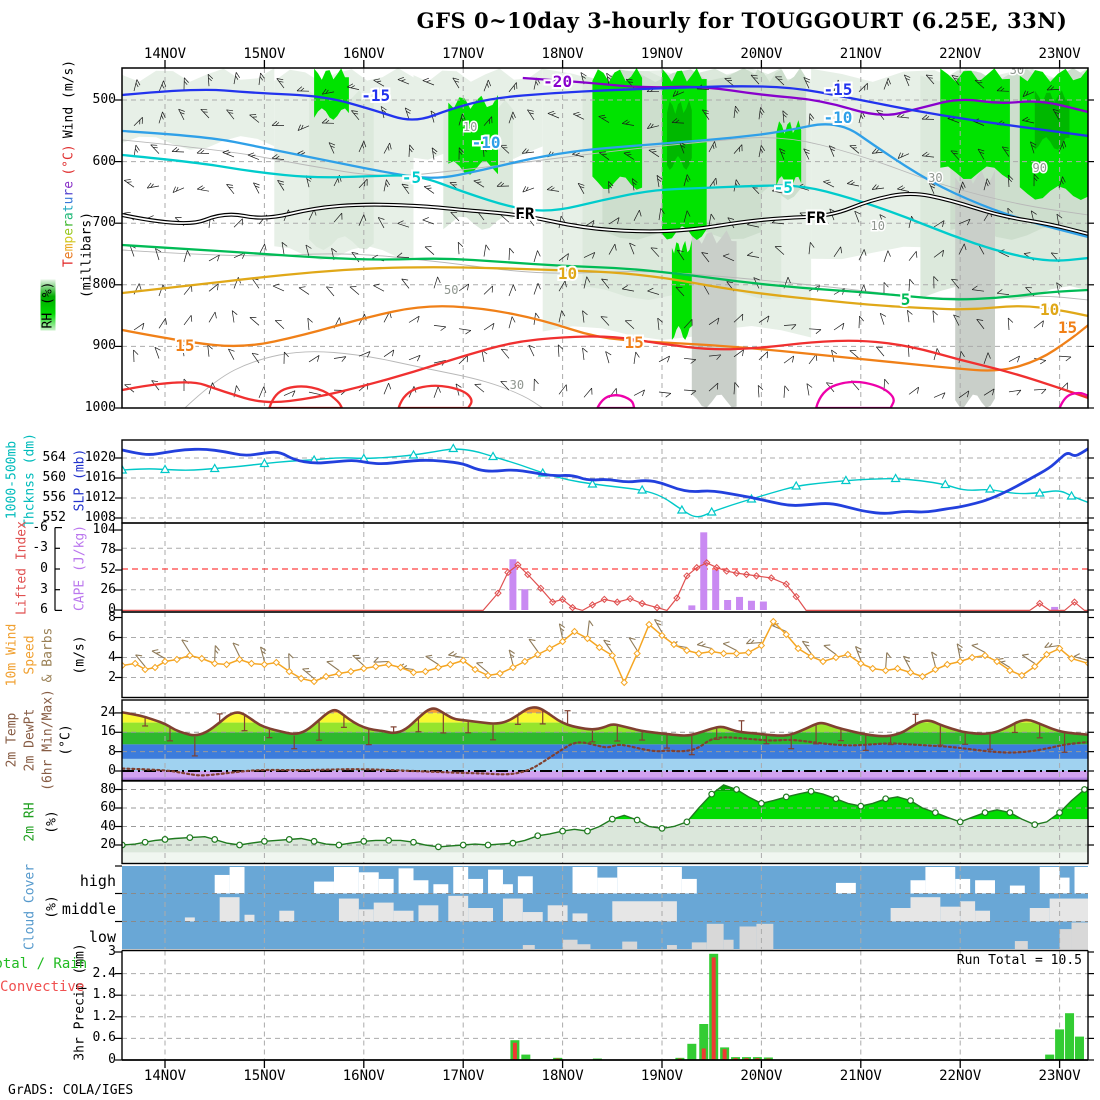 The width and height of the screenshot is (1100, 1100). I want to click on axis-title-thk2: Thcknss (dm), so click(30, 480).